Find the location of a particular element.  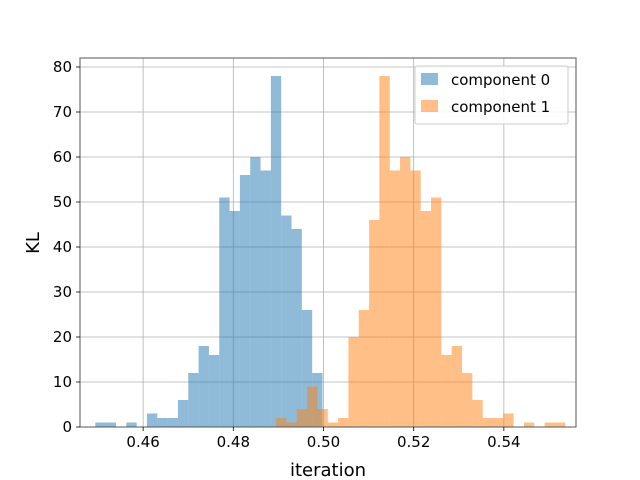

x-tick-label: 0.54 is located at coordinates (503, 442).